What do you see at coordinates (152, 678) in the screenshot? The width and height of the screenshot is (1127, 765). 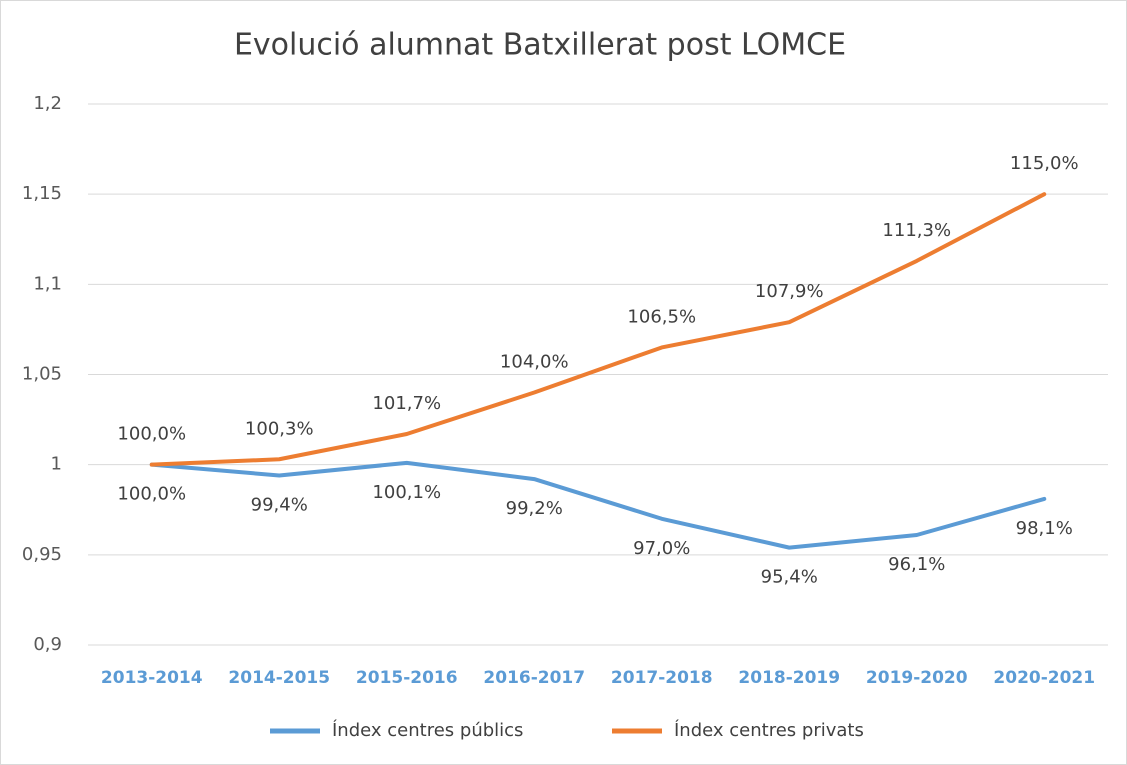 I see `x-tick-label: 2013-2014` at bounding box center [152, 678].